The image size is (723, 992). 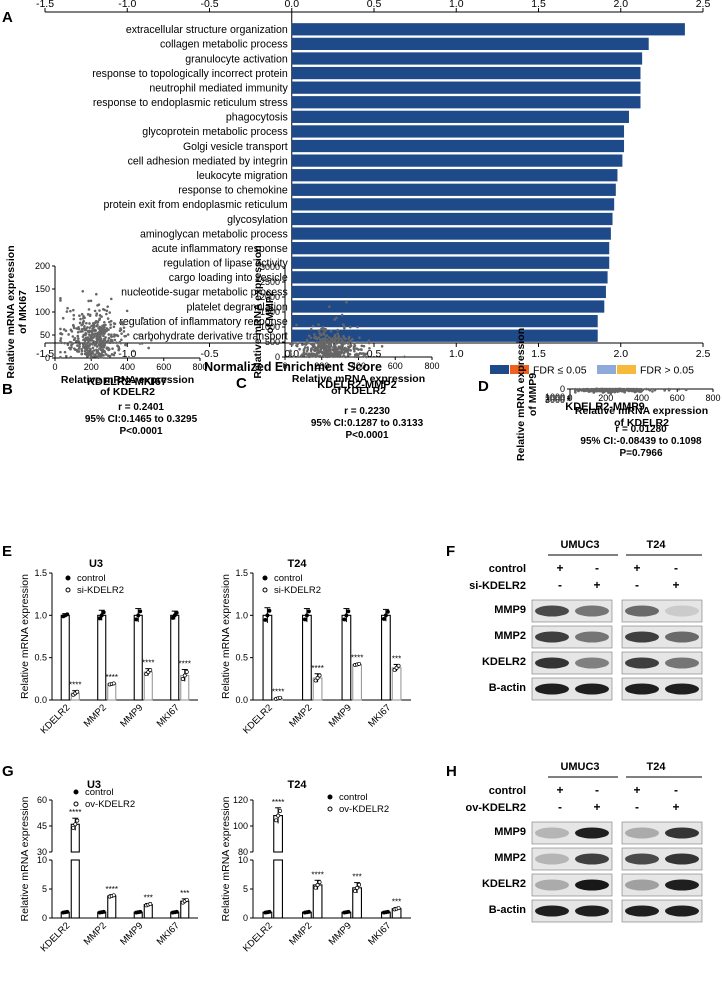 I want to click on category-label: MMP9, so click(x=131, y=715).